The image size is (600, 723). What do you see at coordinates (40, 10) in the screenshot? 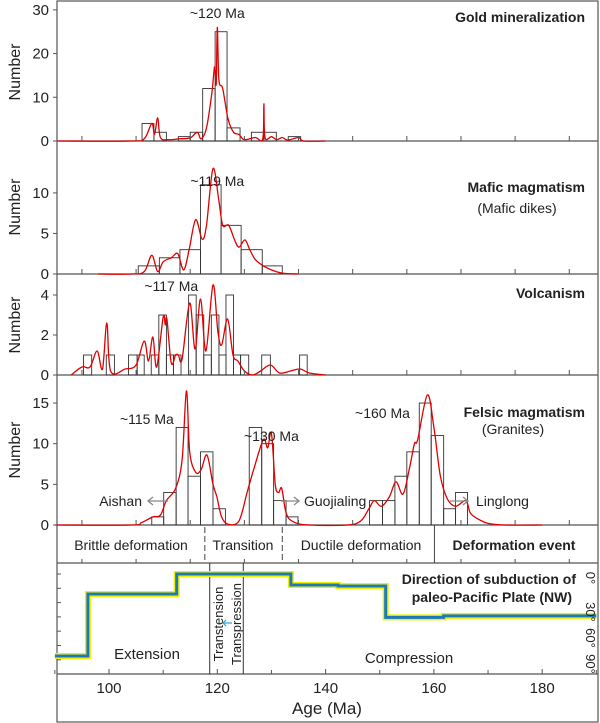
I see `y-tick-label: 30` at bounding box center [40, 10].